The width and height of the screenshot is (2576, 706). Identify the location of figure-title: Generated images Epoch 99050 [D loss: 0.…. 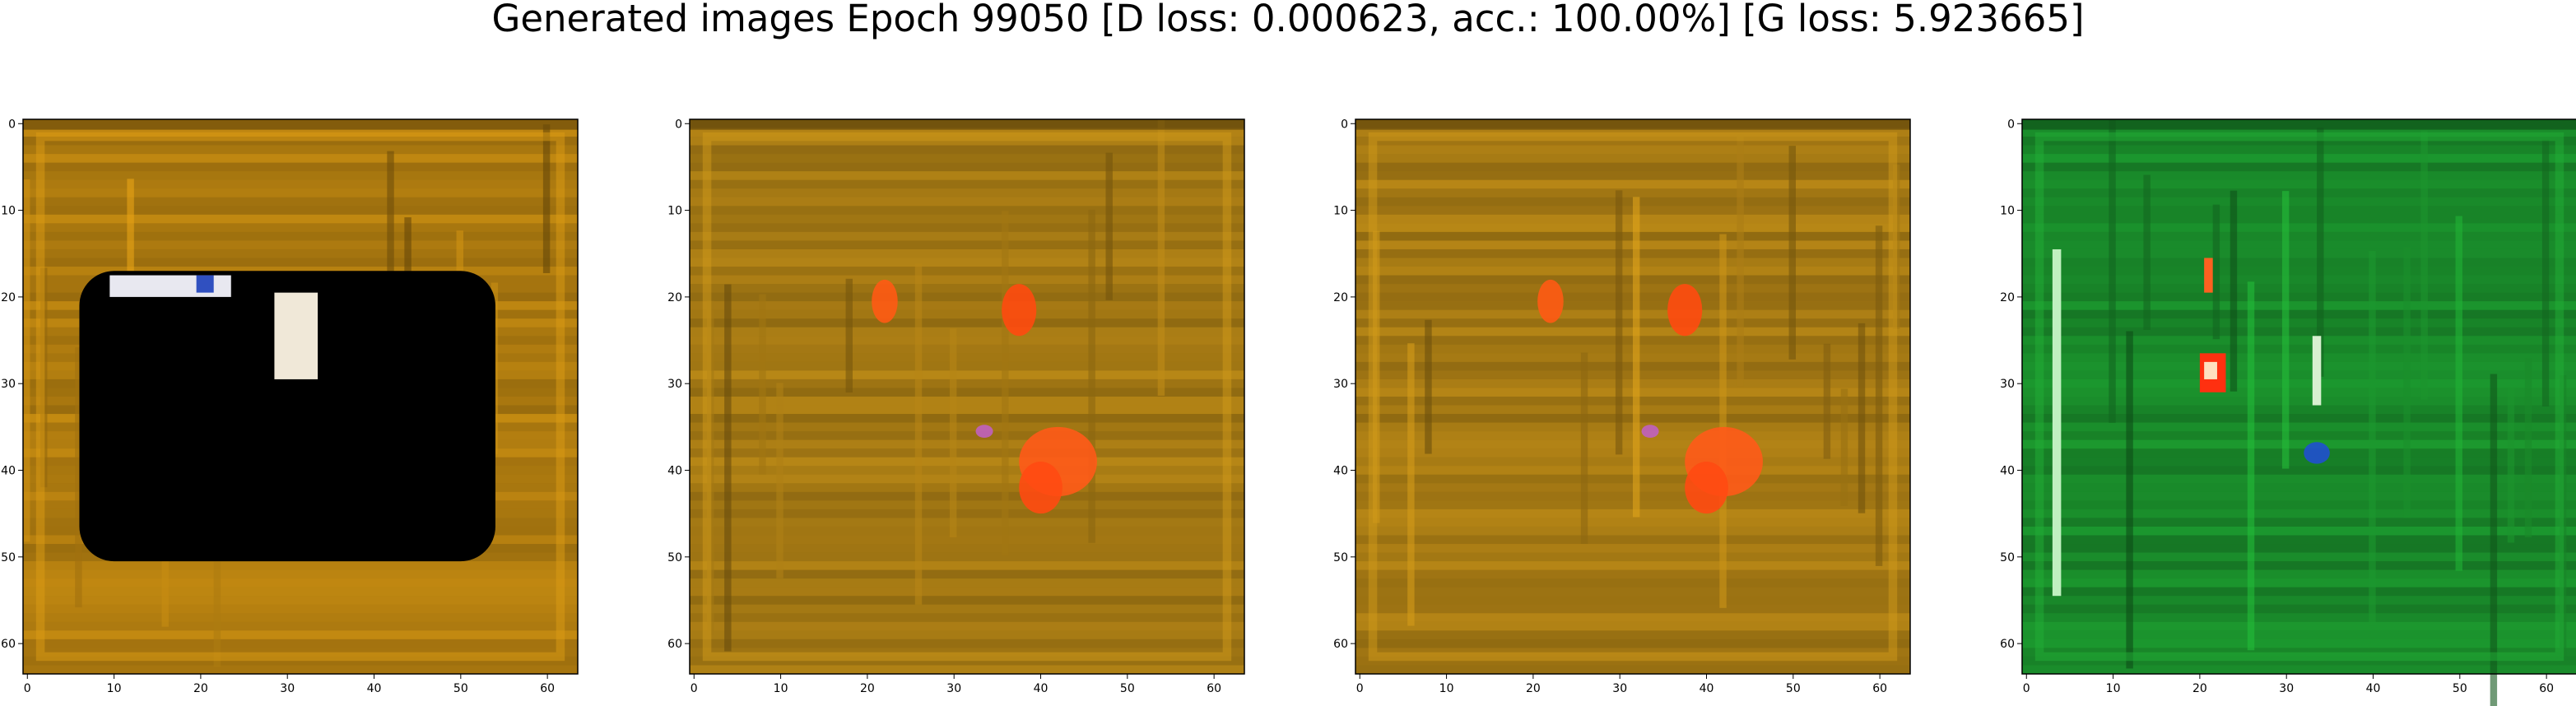
(1288, 18).